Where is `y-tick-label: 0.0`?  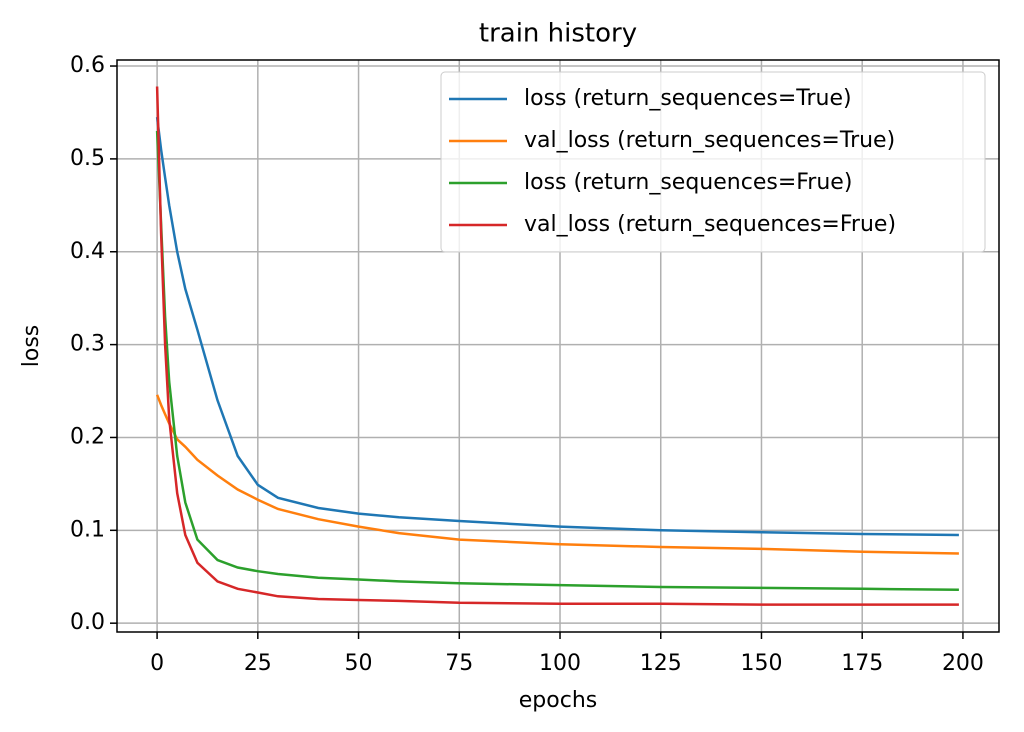
y-tick-label: 0.0 is located at coordinates (87, 622).